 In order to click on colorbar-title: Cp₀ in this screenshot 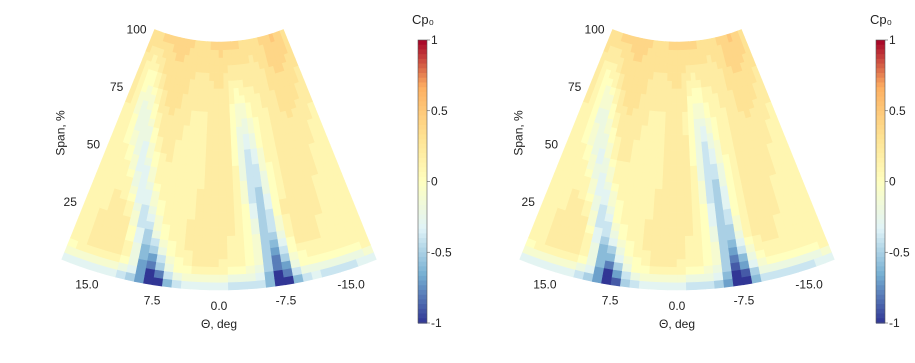, I will do `click(881, 19)`.